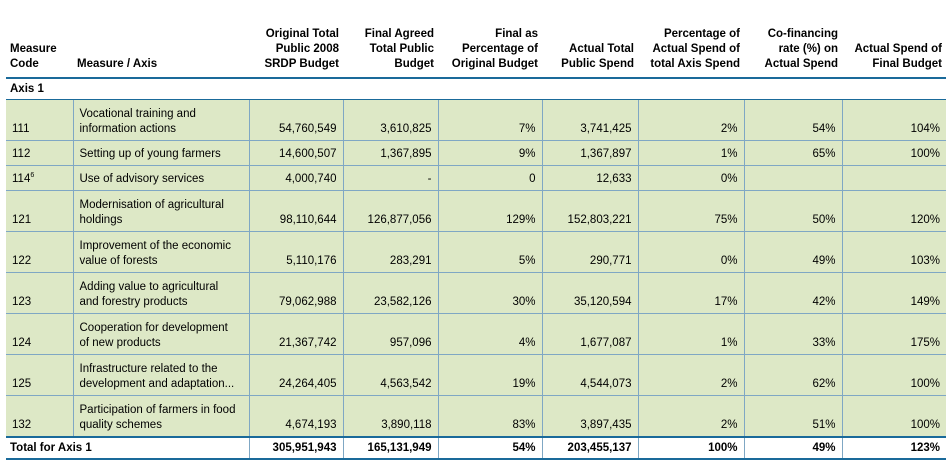 Image resolution: width=952 pixels, height=471 pixels. What do you see at coordinates (295, 120) in the screenshot?
I see `cell-original: 54,760,549` at bounding box center [295, 120].